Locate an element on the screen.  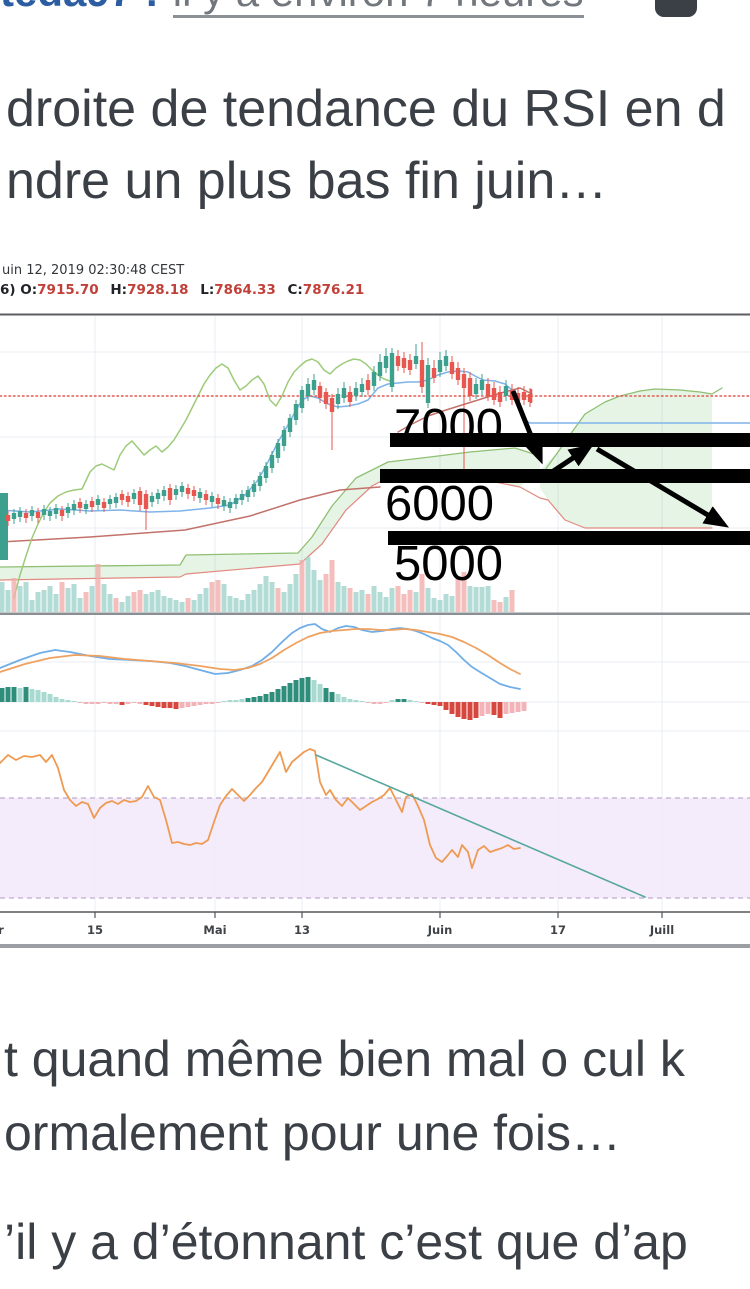
rsi-band is located at coordinates (375, 848).